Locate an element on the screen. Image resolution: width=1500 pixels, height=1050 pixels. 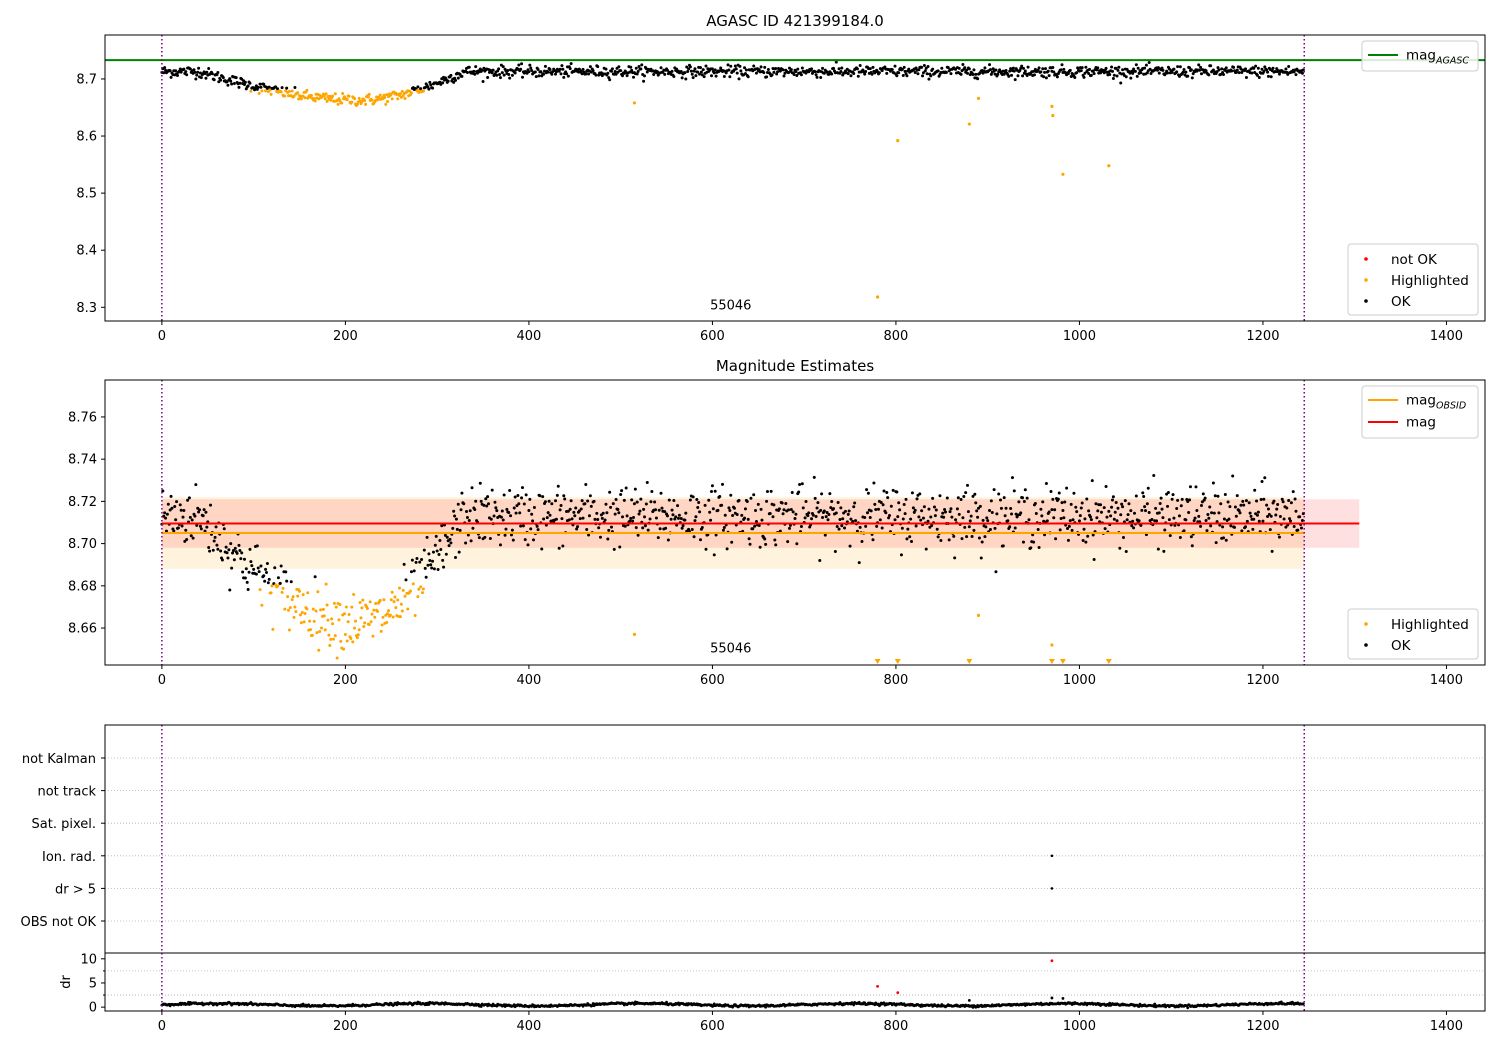
x-tick-label: 200 is located at coordinates (345, 1026).